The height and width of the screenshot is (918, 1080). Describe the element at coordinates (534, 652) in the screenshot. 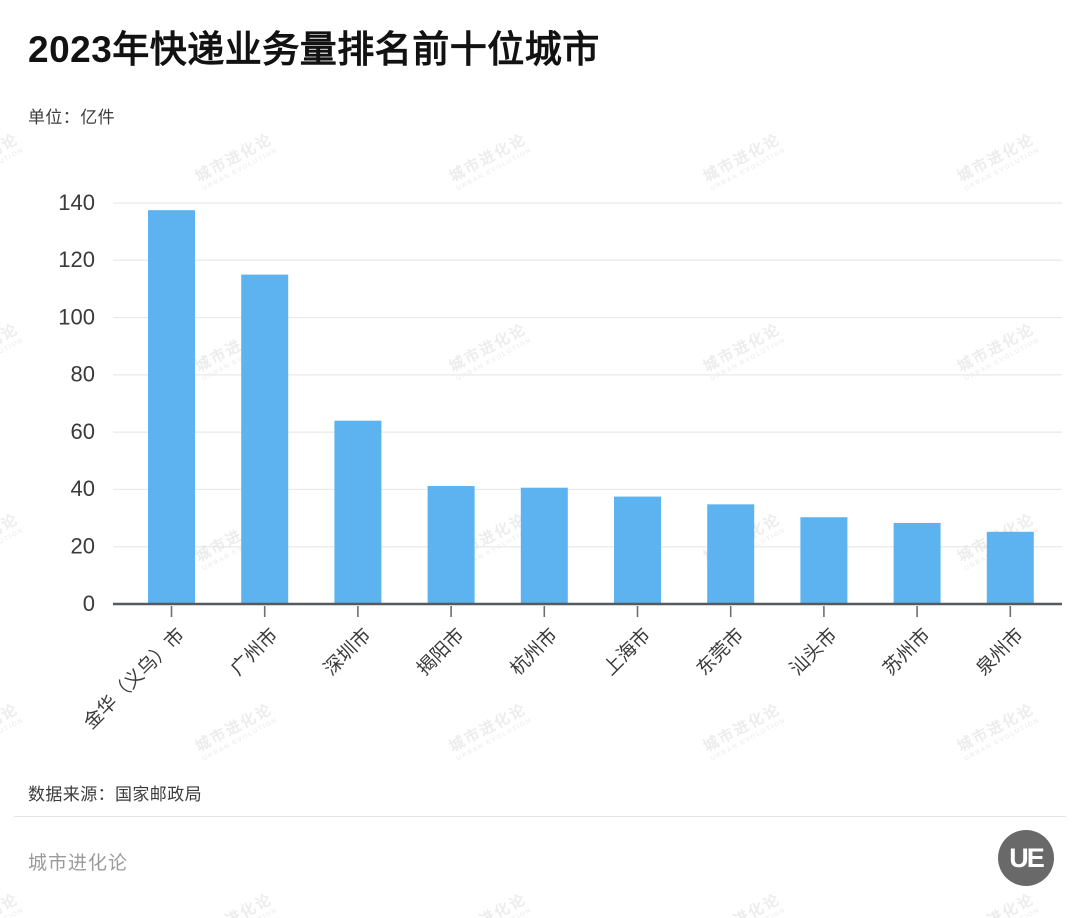

I see `x-axis-tick-label: 杭州市` at that location.